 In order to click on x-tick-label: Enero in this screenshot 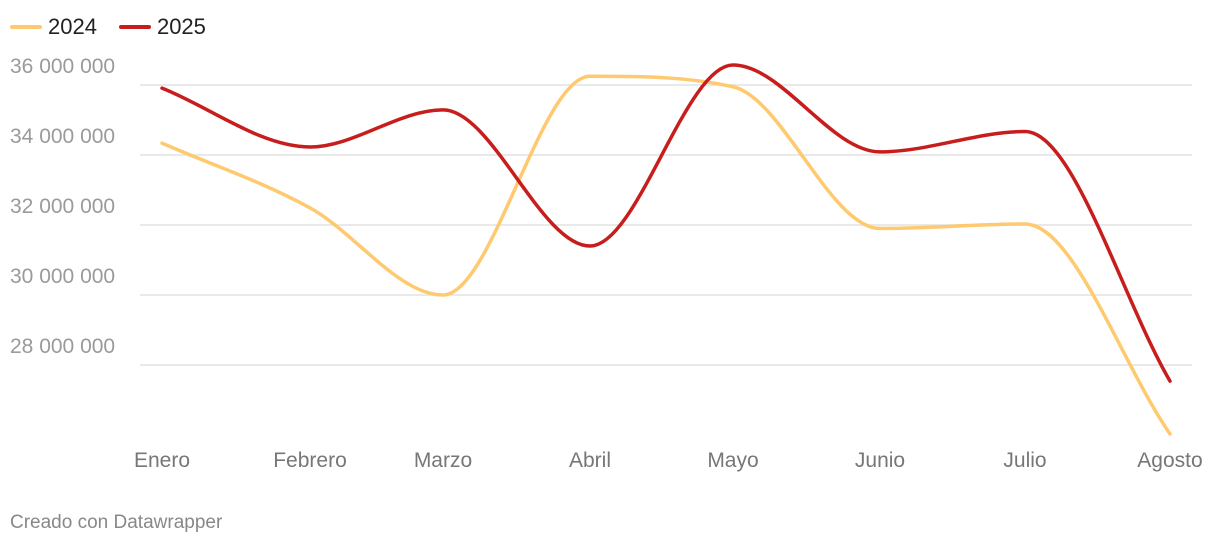, I will do `click(162, 460)`.